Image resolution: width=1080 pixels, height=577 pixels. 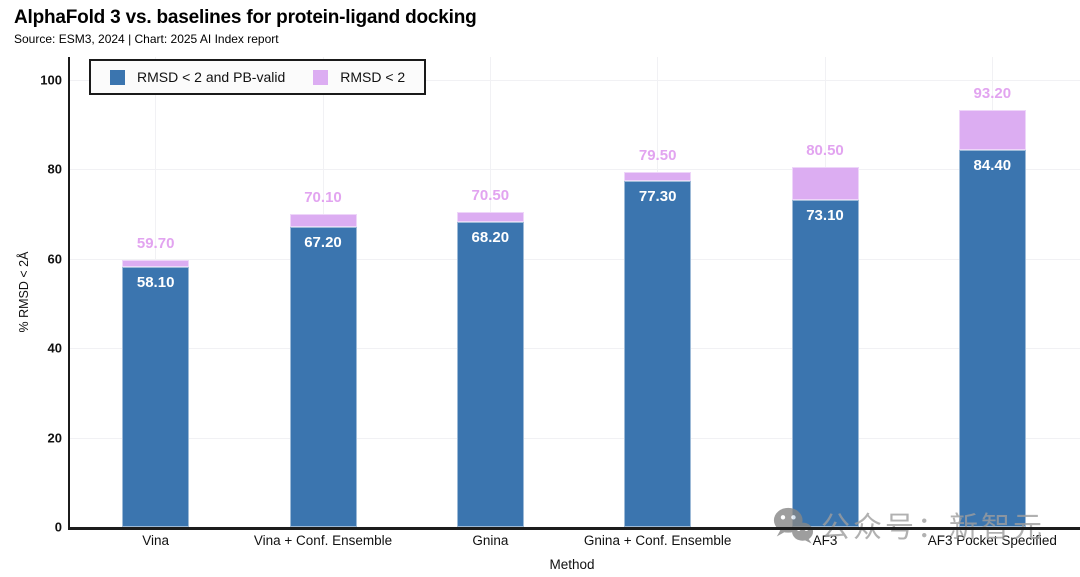 What do you see at coordinates (323, 242) in the screenshot?
I see `bar-value-label-blue: 67.20` at bounding box center [323, 242].